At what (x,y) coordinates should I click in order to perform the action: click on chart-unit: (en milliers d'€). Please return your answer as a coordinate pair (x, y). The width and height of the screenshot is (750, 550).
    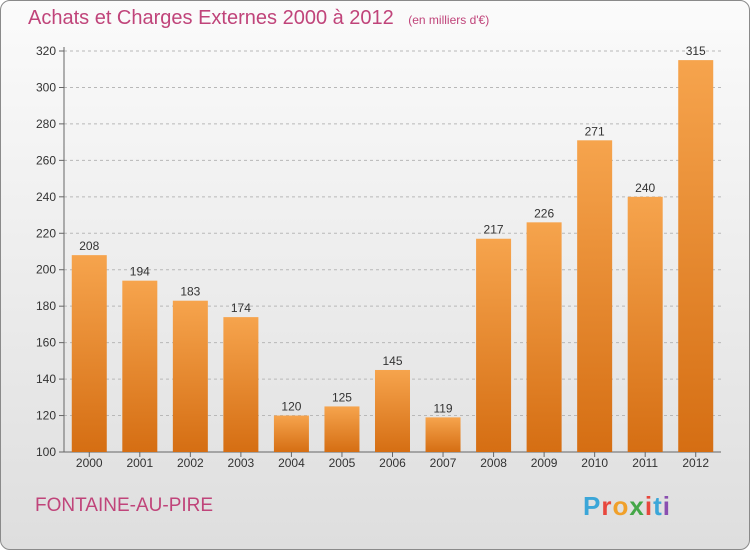
    Looking at the image, I should click on (449, 20).